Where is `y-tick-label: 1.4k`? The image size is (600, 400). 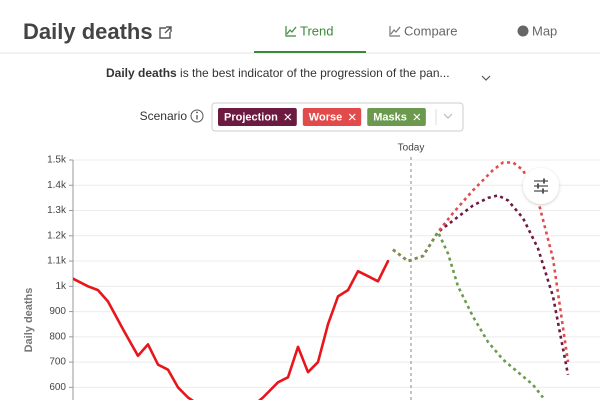
y-tick-label: 1.4k is located at coordinates (57, 185).